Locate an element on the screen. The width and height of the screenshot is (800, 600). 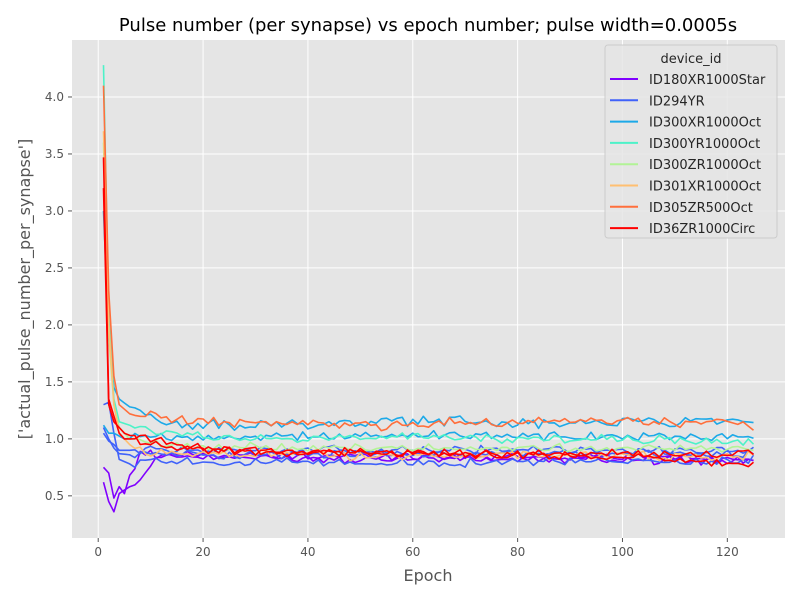
legend-label: ID301XR1000Oct is located at coordinates (705, 187).